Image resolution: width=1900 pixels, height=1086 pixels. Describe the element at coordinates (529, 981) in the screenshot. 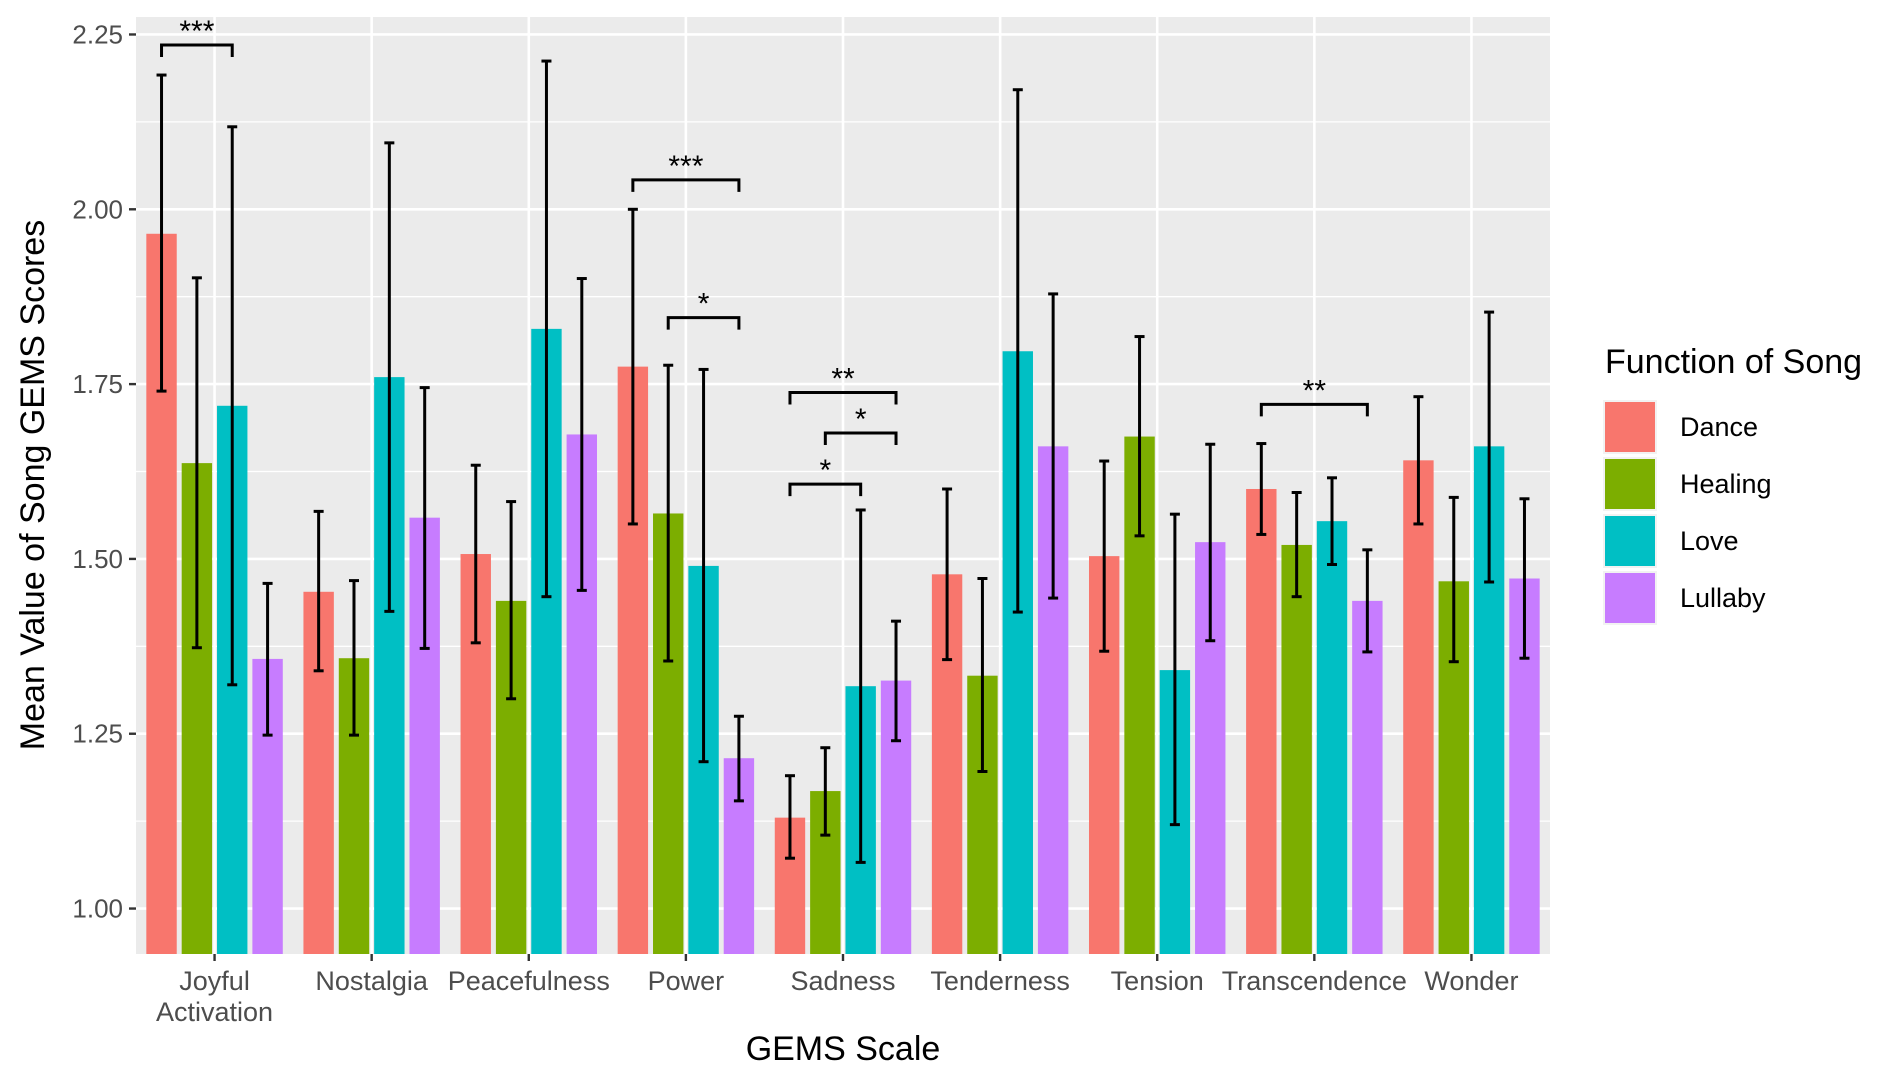

I see `x-tick-label: Peacefulness` at that location.